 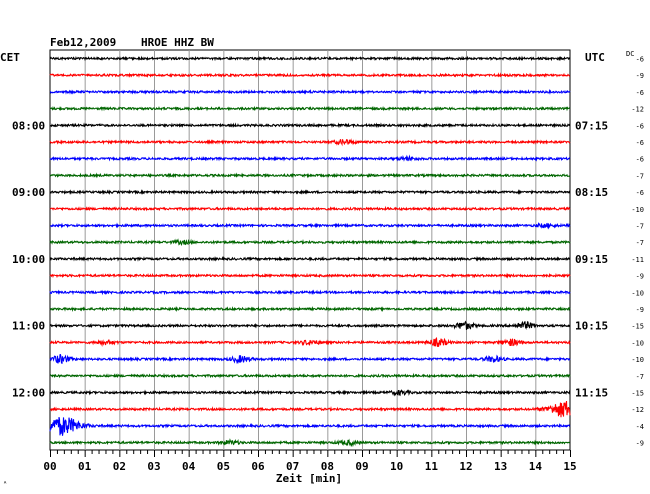 I want to click on chart-date: Feb12,2009, so click(x=83, y=42).